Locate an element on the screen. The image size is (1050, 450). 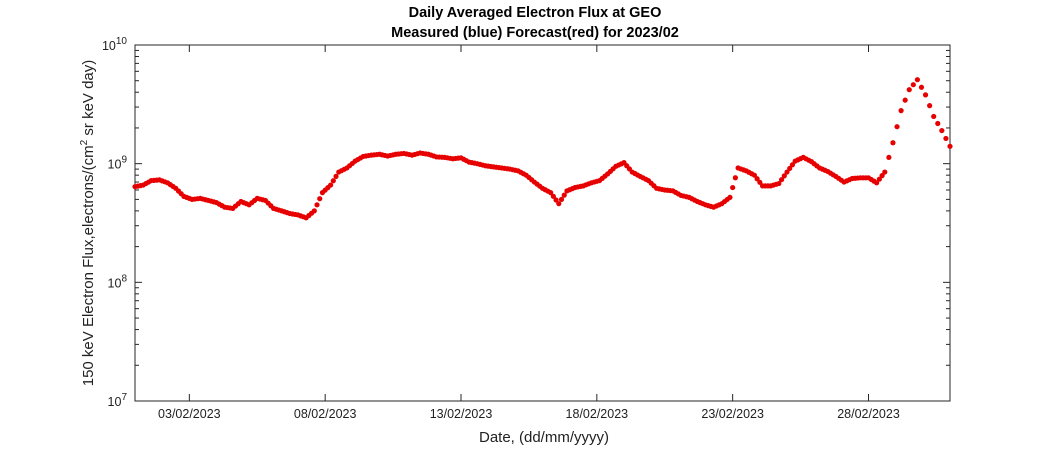
y-tick-label: 10⁹ is located at coordinates (118, 163).